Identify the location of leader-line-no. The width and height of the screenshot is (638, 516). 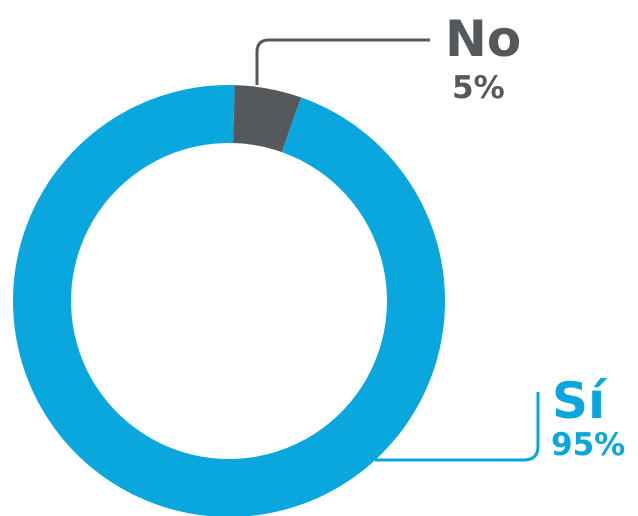
(342, 61).